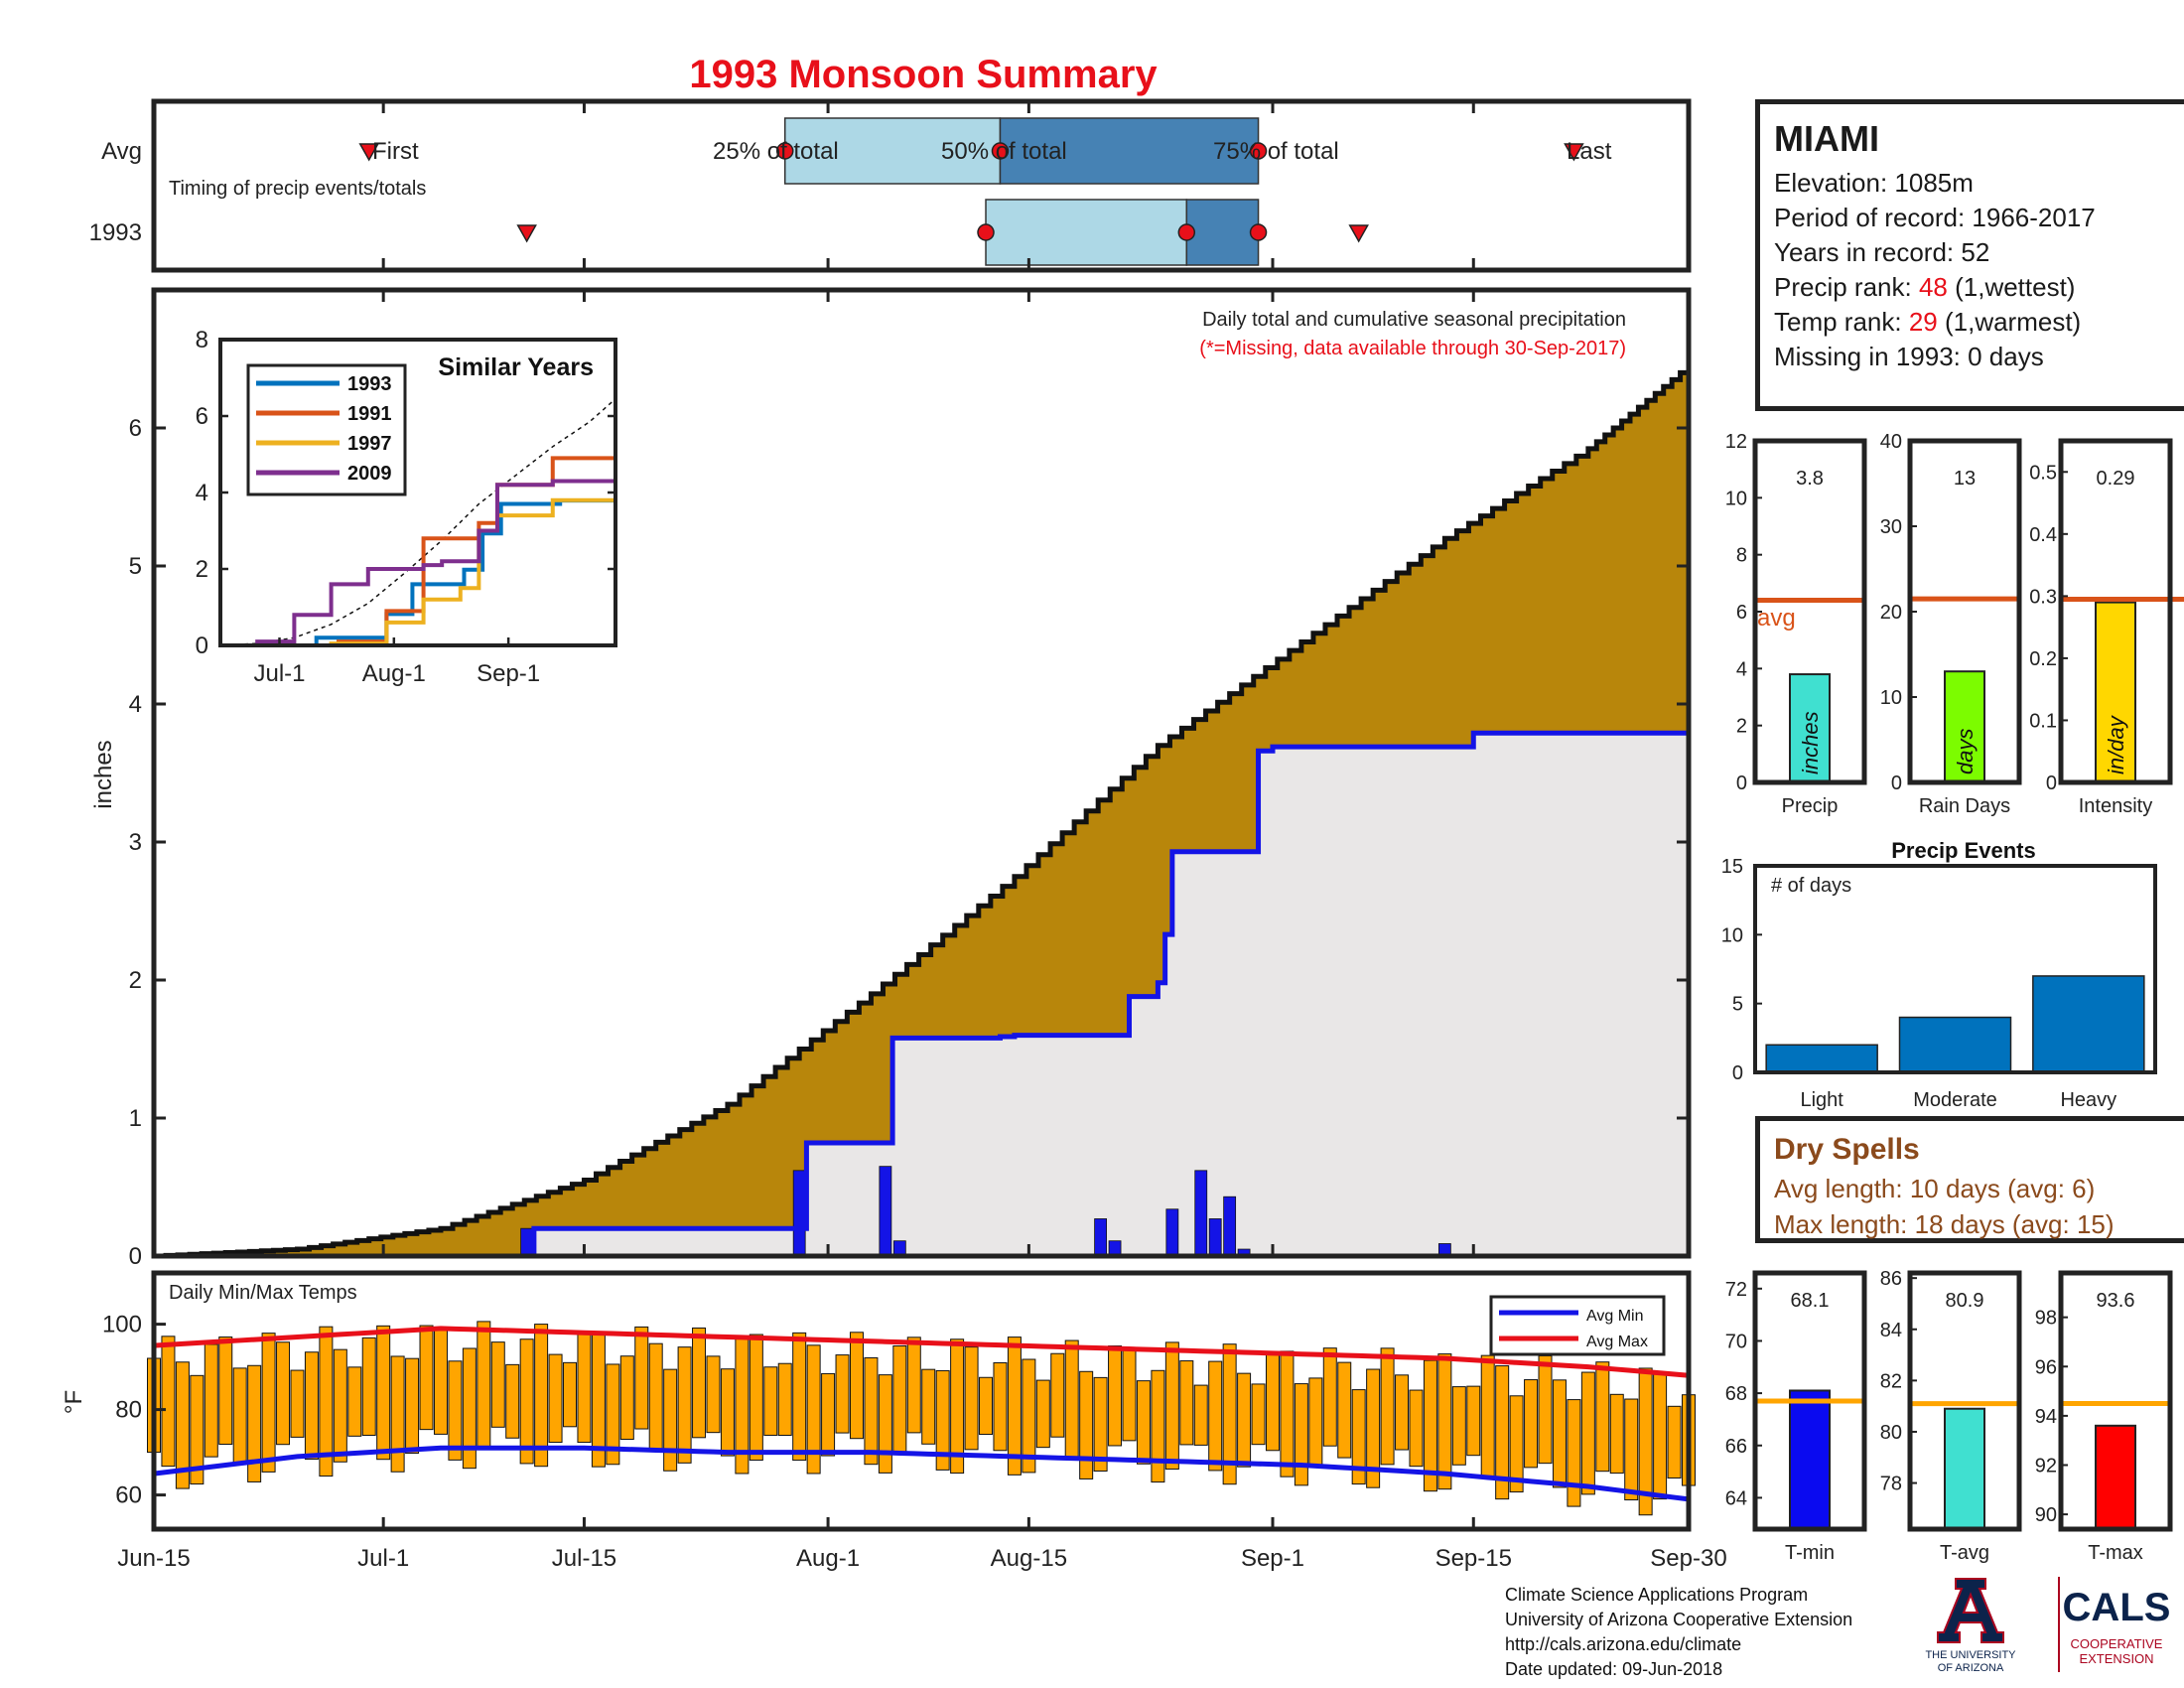 The width and height of the screenshot is (2184, 1688). What do you see at coordinates (1617, 1342) in the screenshot?
I see `legend-avg-max: Avg Max` at bounding box center [1617, 1342].